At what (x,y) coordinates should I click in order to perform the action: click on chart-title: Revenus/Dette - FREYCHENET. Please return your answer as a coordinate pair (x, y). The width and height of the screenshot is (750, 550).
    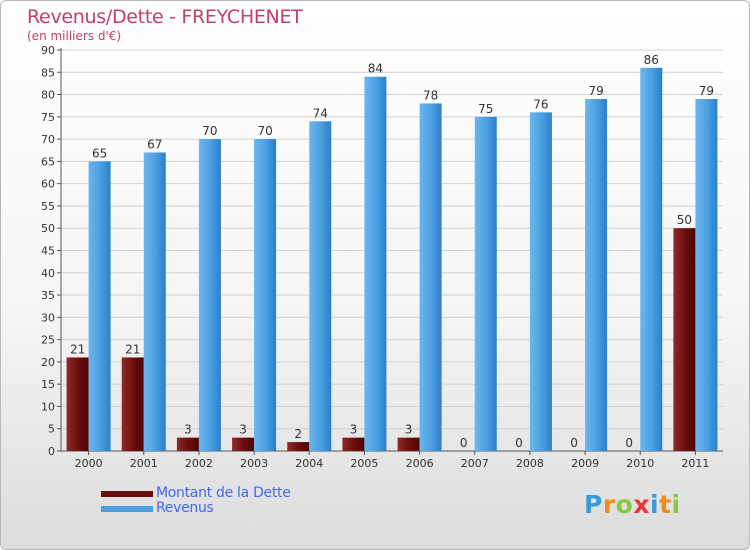
    Looking at the image, I should click on (165, 17).